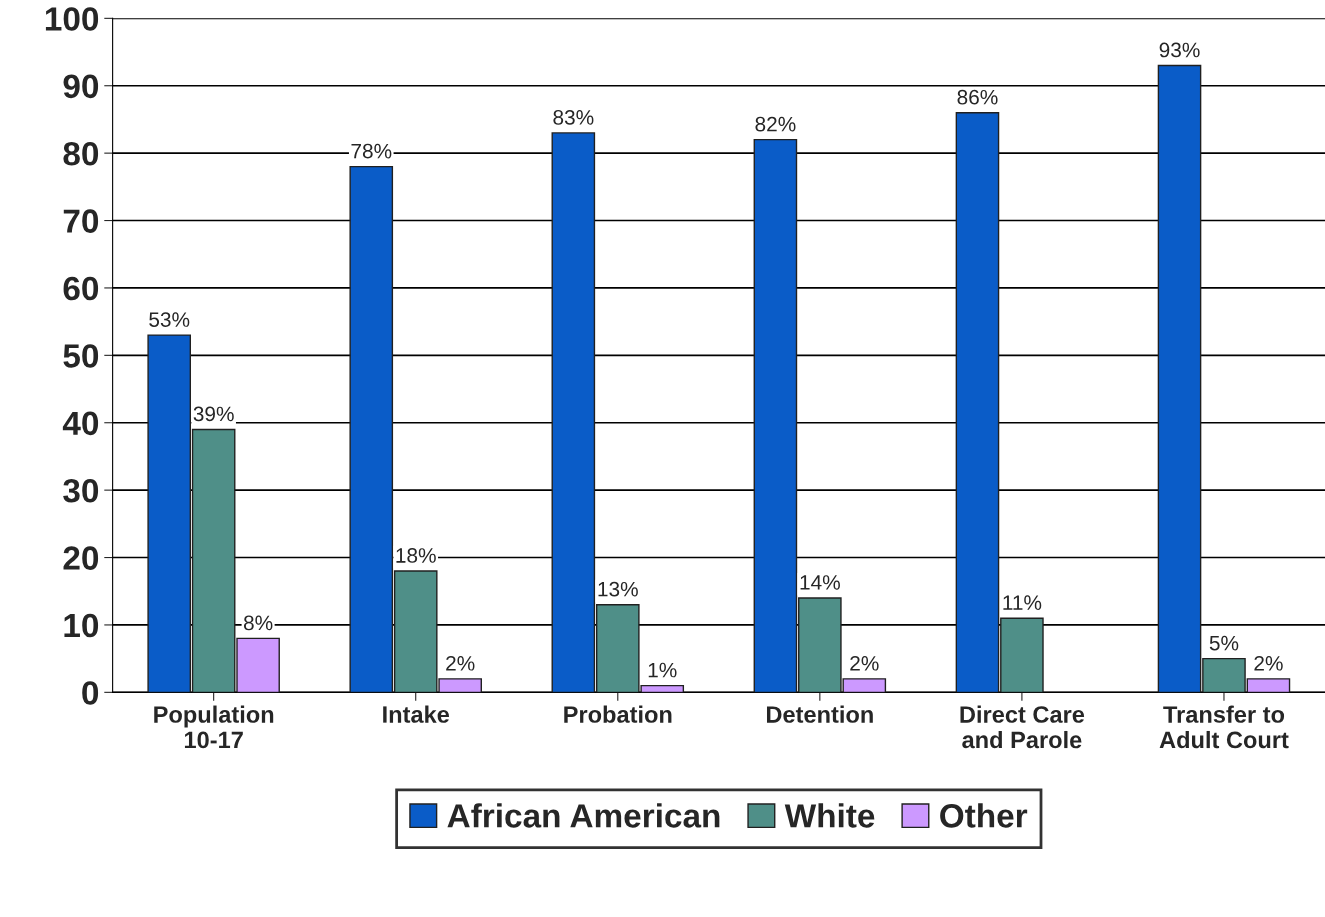 This screenshot has width=1325, height=917. I want to click on data-label: 82%, so click(775, 124).